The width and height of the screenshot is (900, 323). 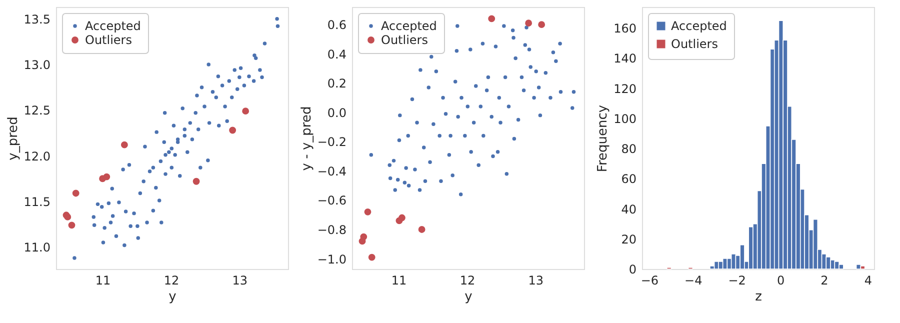 What do you see at coordinates (628, 209) in the screenshot?
I see `y-tick-label: 40` at bounding box center [628, 209].